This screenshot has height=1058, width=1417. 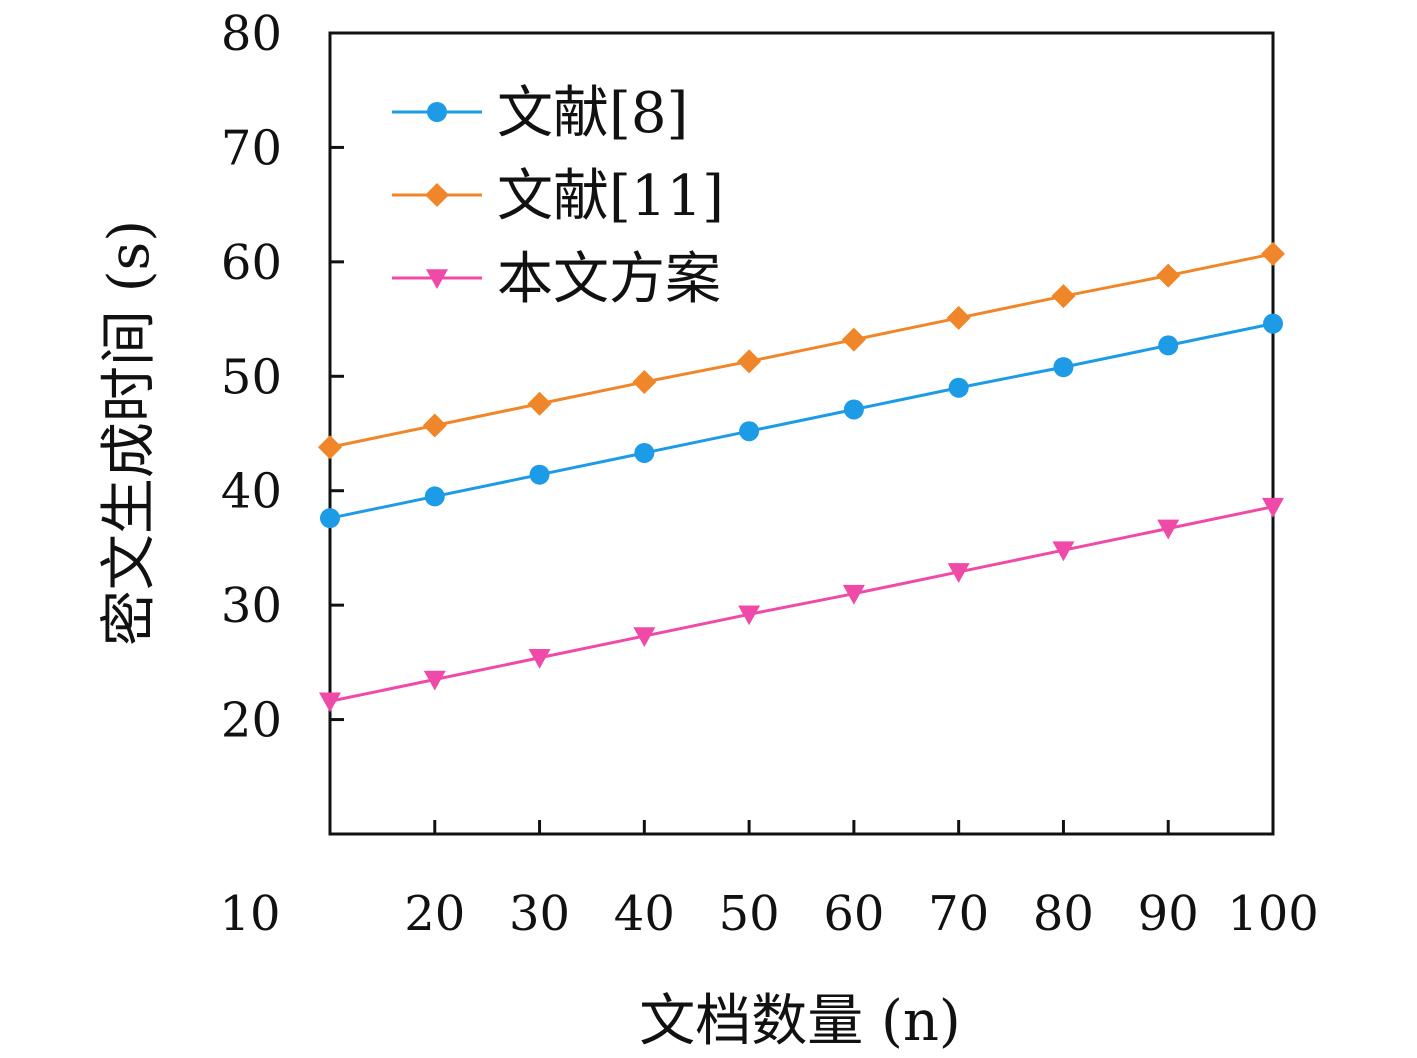 What do you see at coordinates (609, 279) in the screenshot?
I see `legend-label: 本文方案` at bounding box center [609, 279].